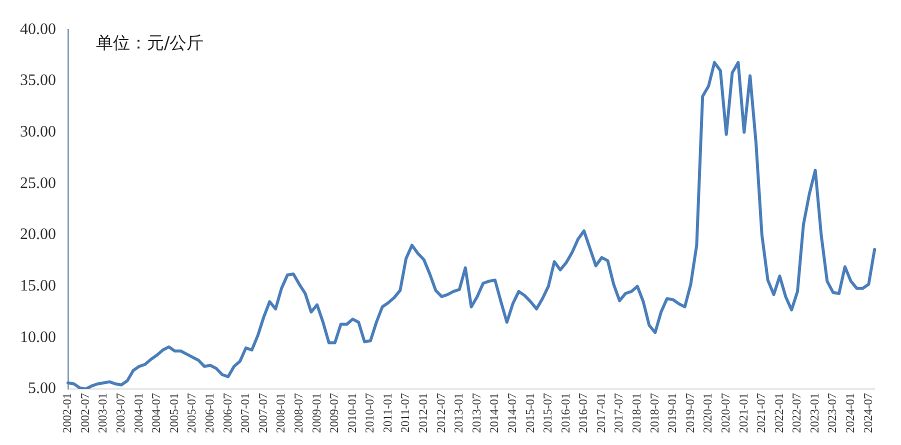 The width and height of the screenshot is (901, 445). What do you see at coordinates (387, 413) in the screenshot?
I see `x-tick-label: 2011-01` at bounding box center [387, 413].